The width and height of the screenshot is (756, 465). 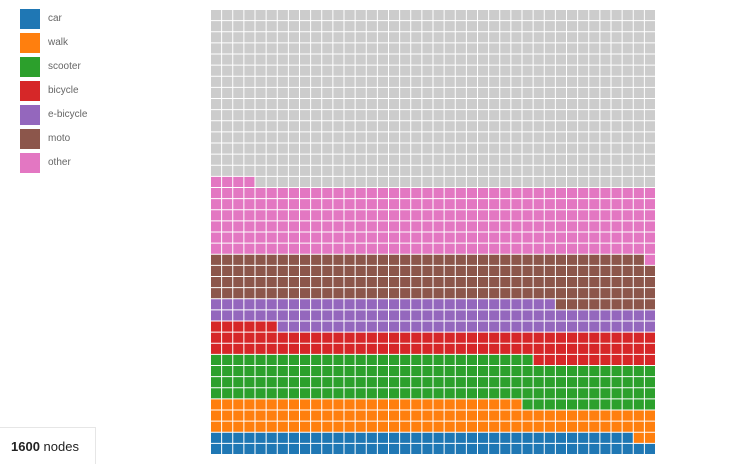 What do you see at coordinates (100, 139) in the screenshot?
I see `legend-item-moto: moto` at bounding box center [100, 139].